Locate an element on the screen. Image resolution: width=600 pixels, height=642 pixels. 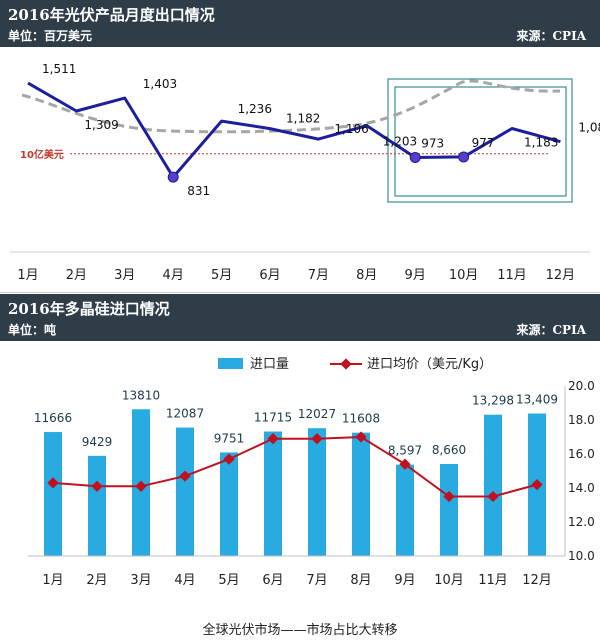
data-label: 1,106 is located at coordinates (351, 129).